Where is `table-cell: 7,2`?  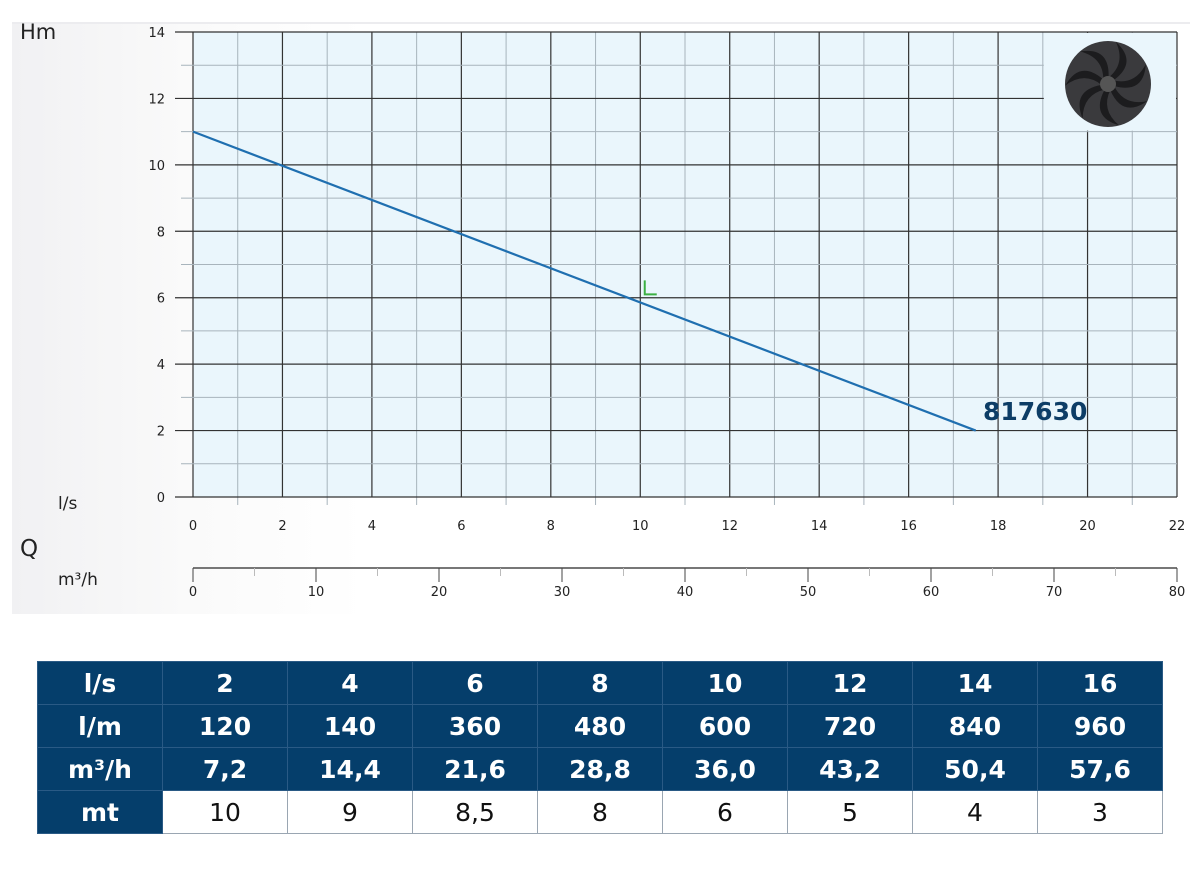 table-cell: 7,2 is located at coordinates (225, 769).